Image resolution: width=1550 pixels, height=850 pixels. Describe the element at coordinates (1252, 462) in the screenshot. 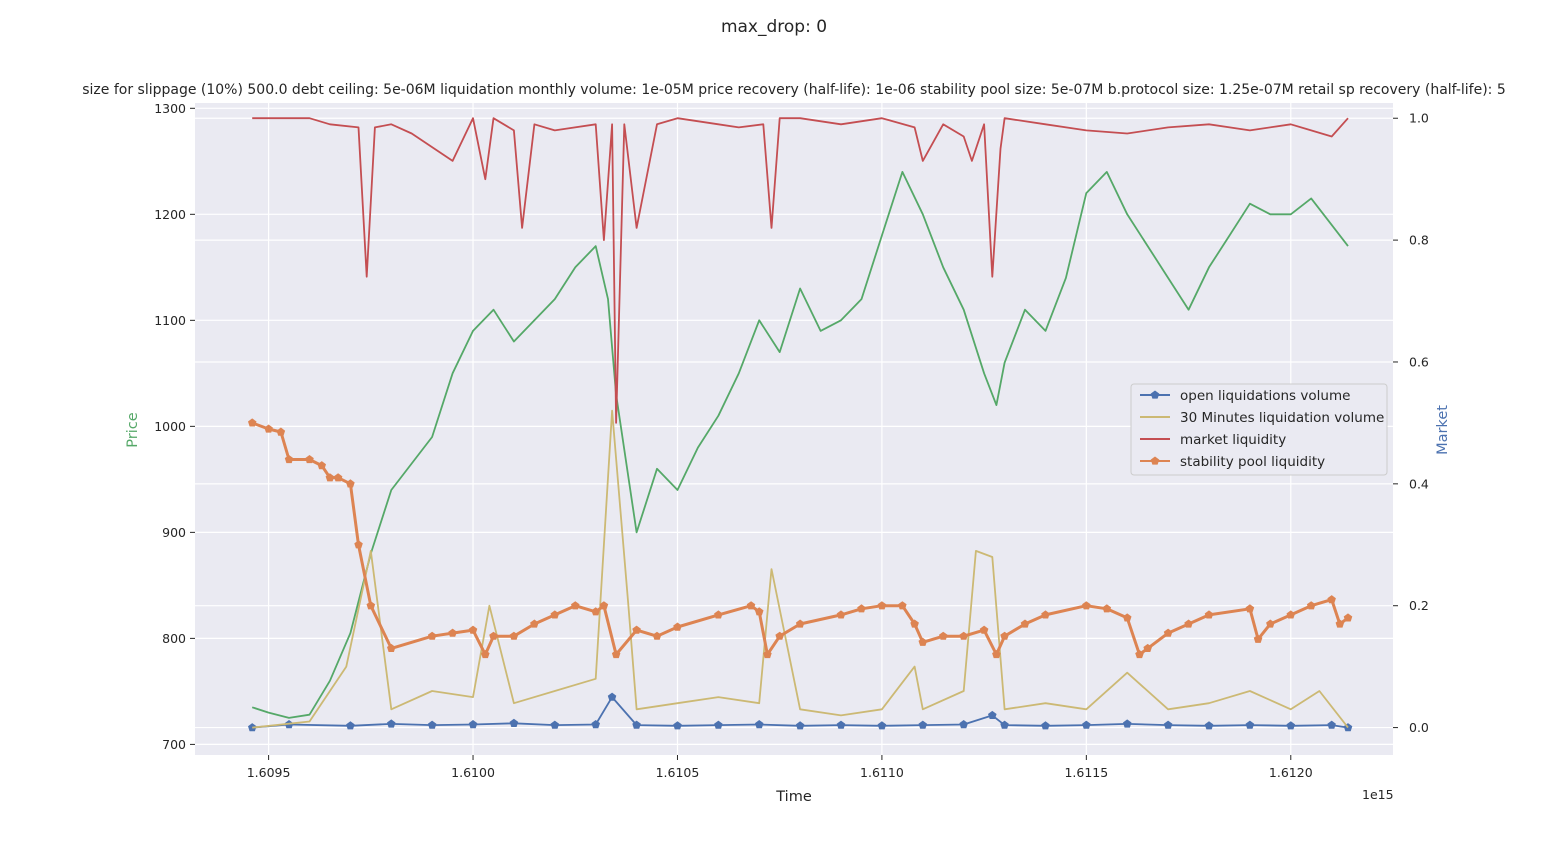

I see `legend-label: stability pool liquidity` at that location.